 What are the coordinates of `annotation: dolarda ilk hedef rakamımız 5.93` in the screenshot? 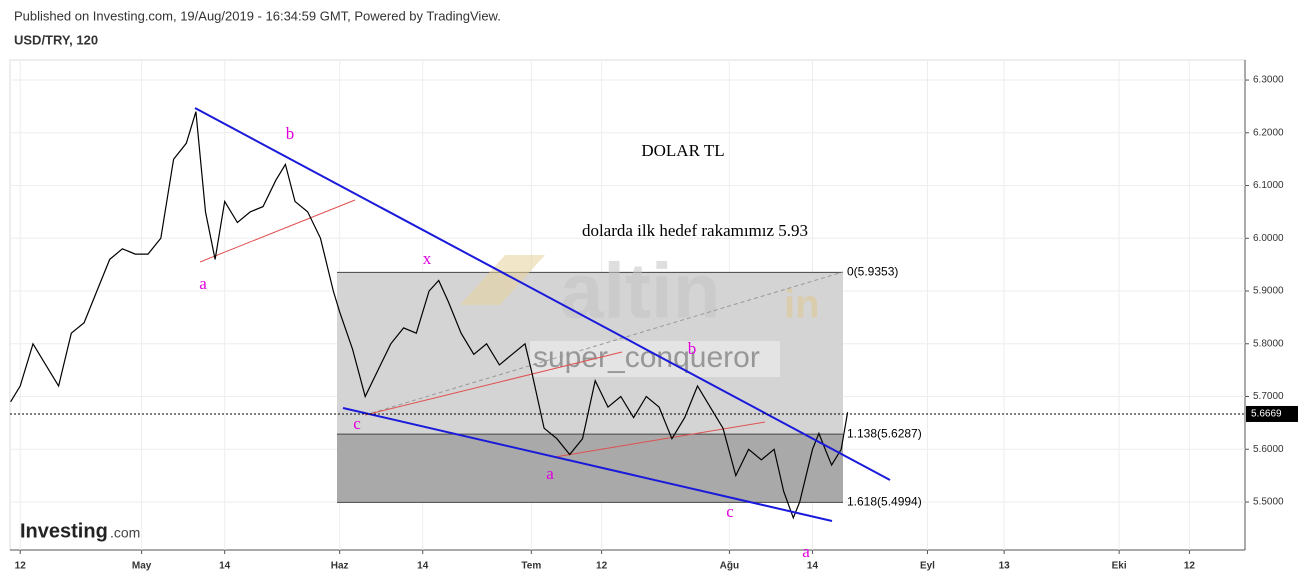 It's located at (695, 230).